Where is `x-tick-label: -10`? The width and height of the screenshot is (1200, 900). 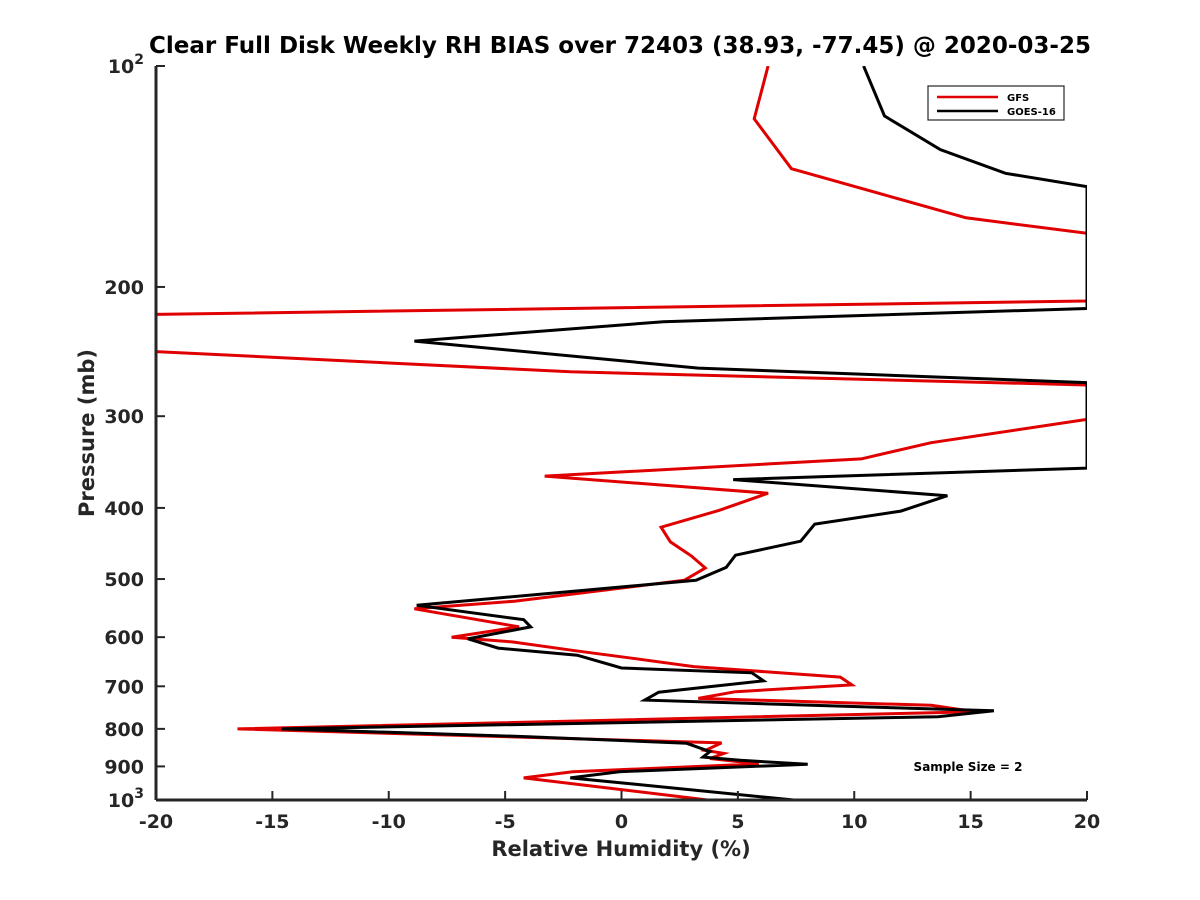
x-tick-label: -10 is located at coordinates (389, 822).